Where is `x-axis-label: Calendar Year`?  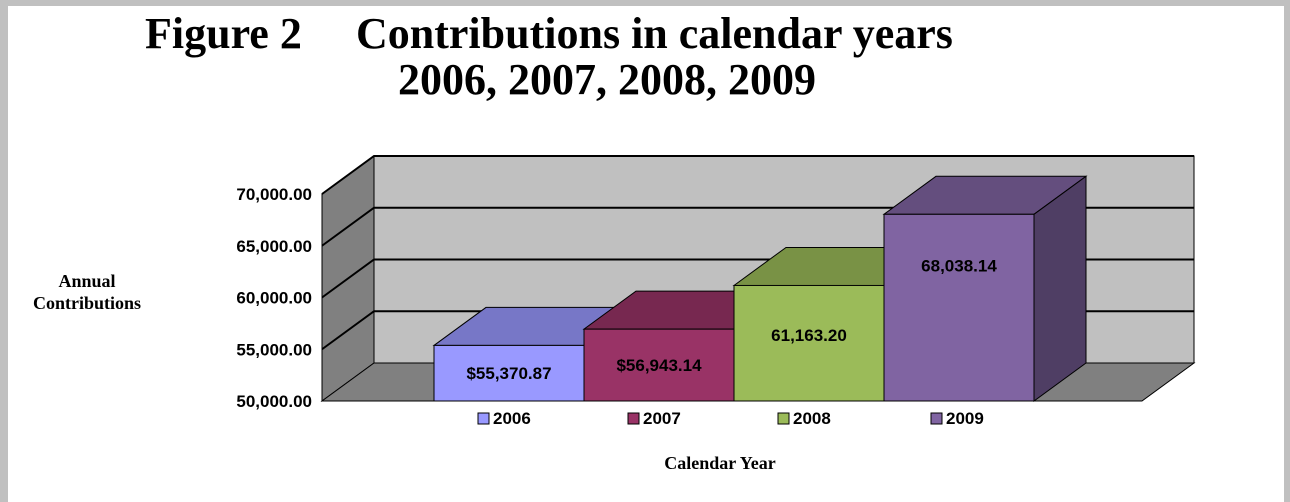
x-axis-label: Calendar Year is located at coordinates (720, 463).